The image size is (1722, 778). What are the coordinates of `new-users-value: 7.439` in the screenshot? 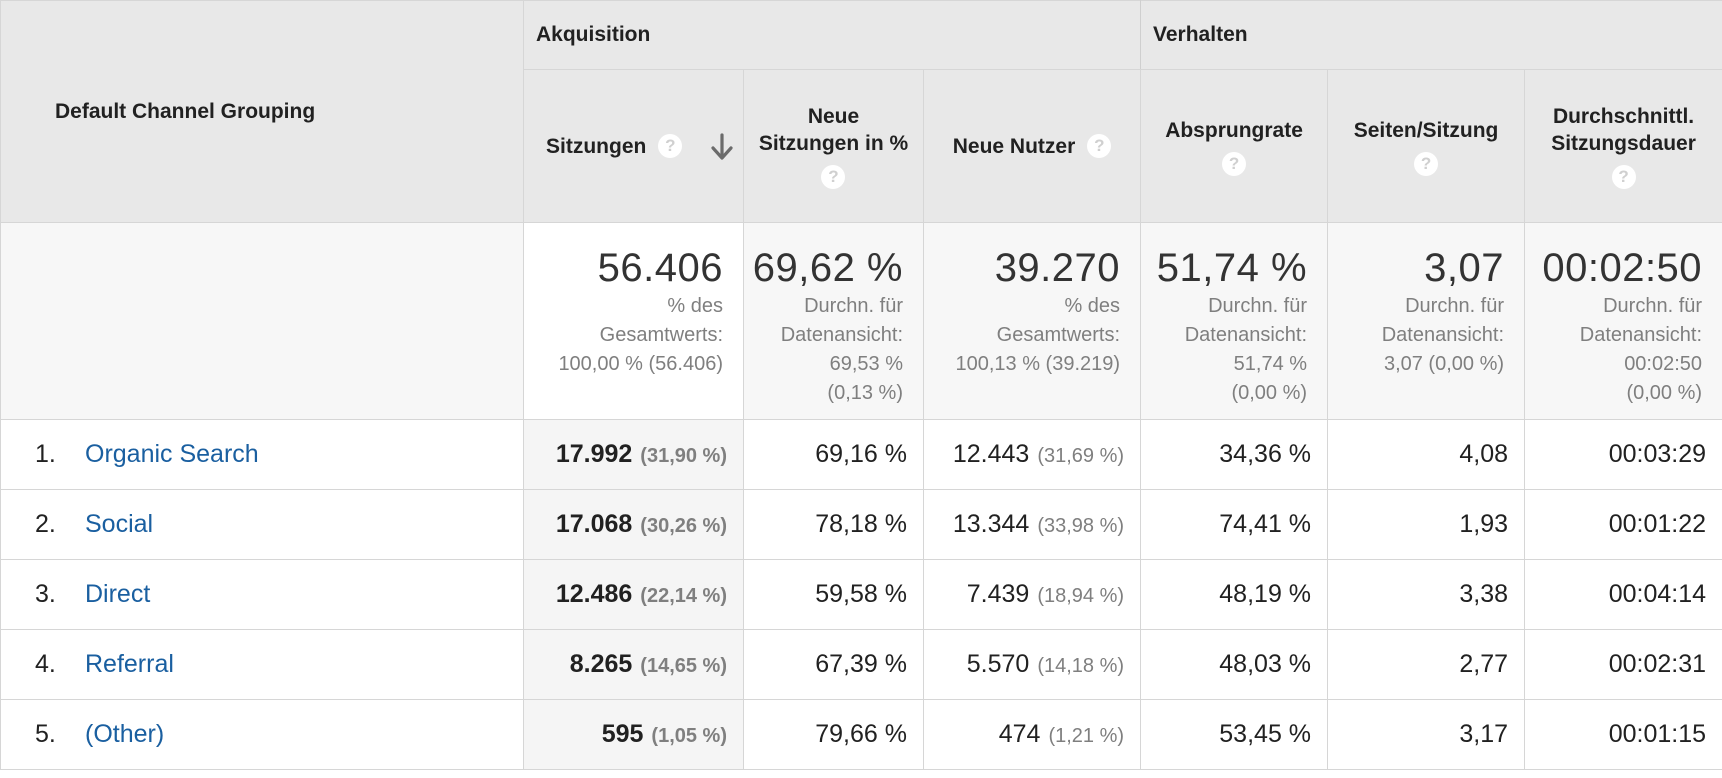 It's located at (998, 594).